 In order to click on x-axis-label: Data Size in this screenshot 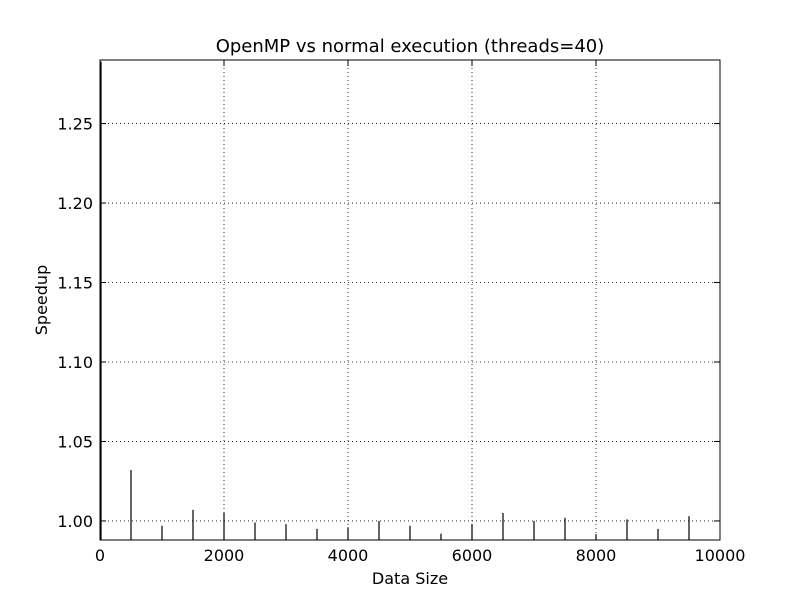, I will do `click(410, 578)`.